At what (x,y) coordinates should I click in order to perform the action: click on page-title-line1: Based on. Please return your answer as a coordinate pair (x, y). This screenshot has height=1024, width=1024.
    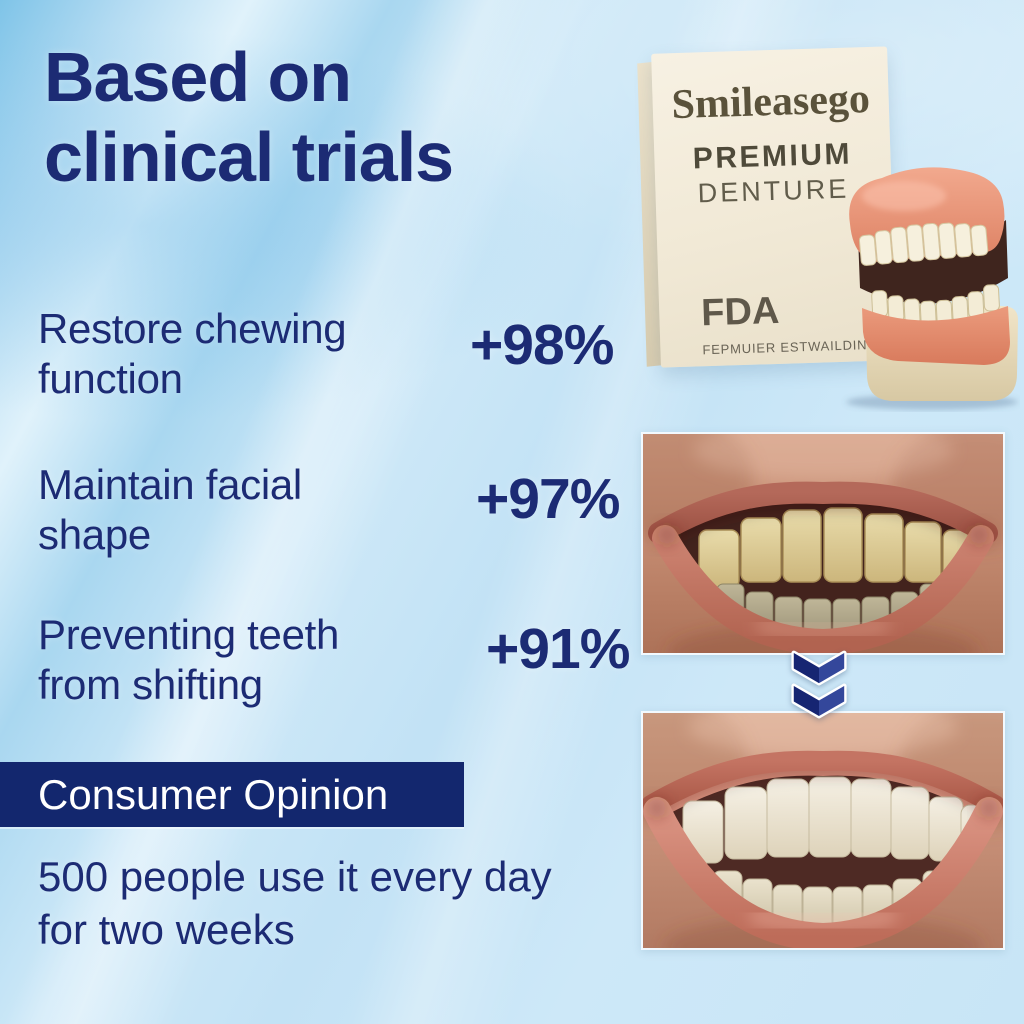
    Looking at the image, I should click on (198, 77).